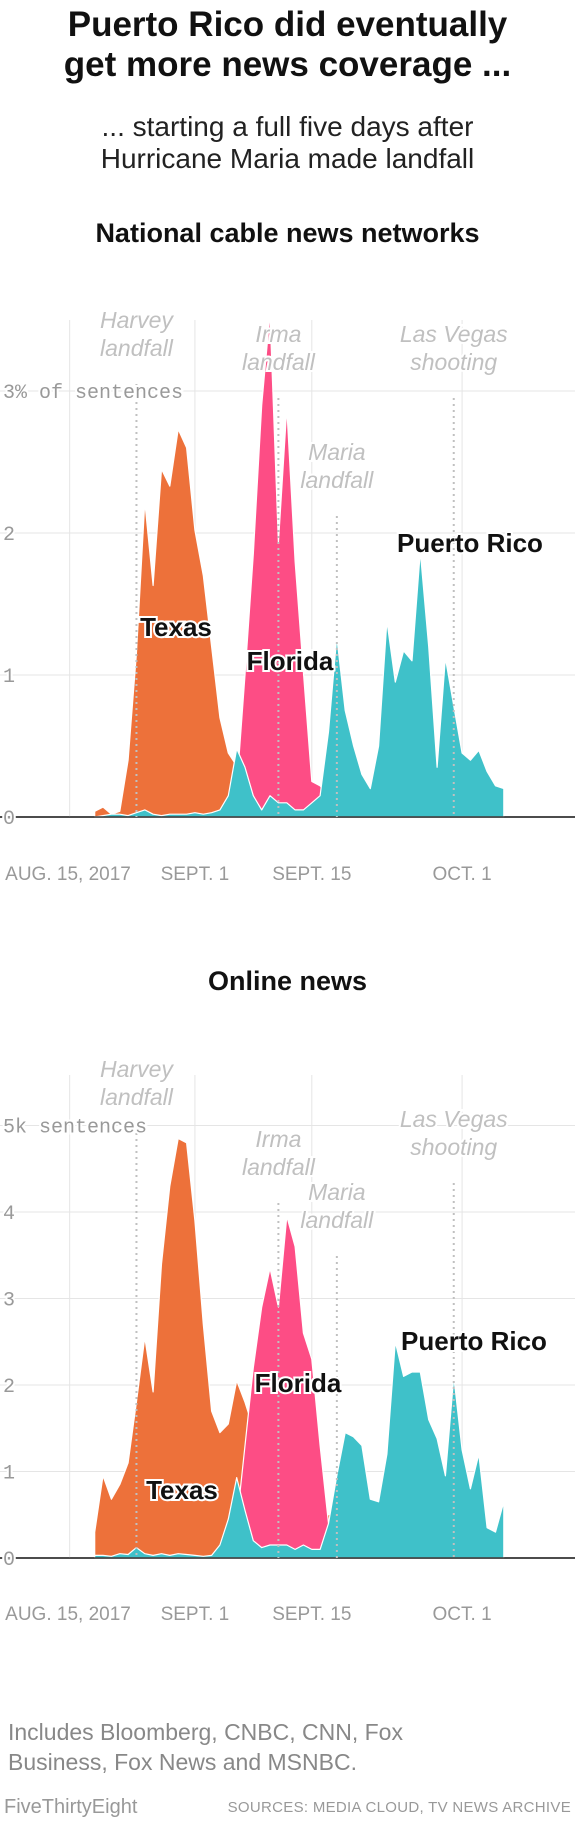 This screenshot has width=575, height=1823. Describe the element at coordinates (287, 981) in the screenshot. I see `online-chart-title: Online news` at that location.